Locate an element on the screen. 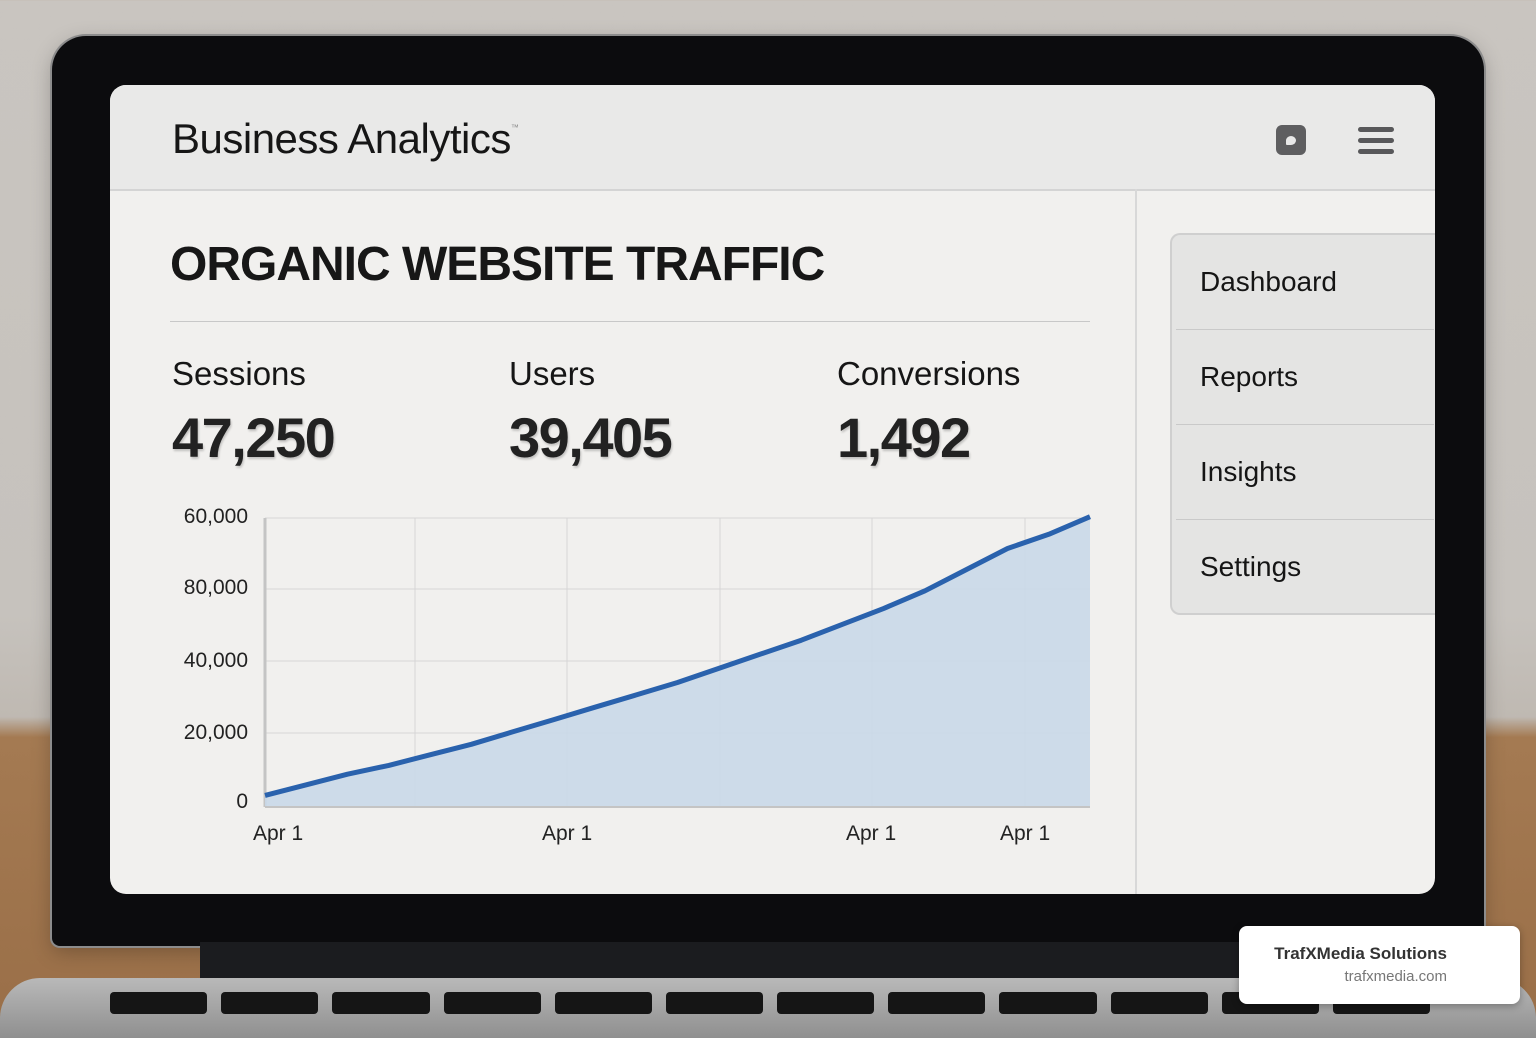 The width and height of the screenshot is (1536, 1038). app-title-text: Business Analytics is located at coordinates (341, 138).